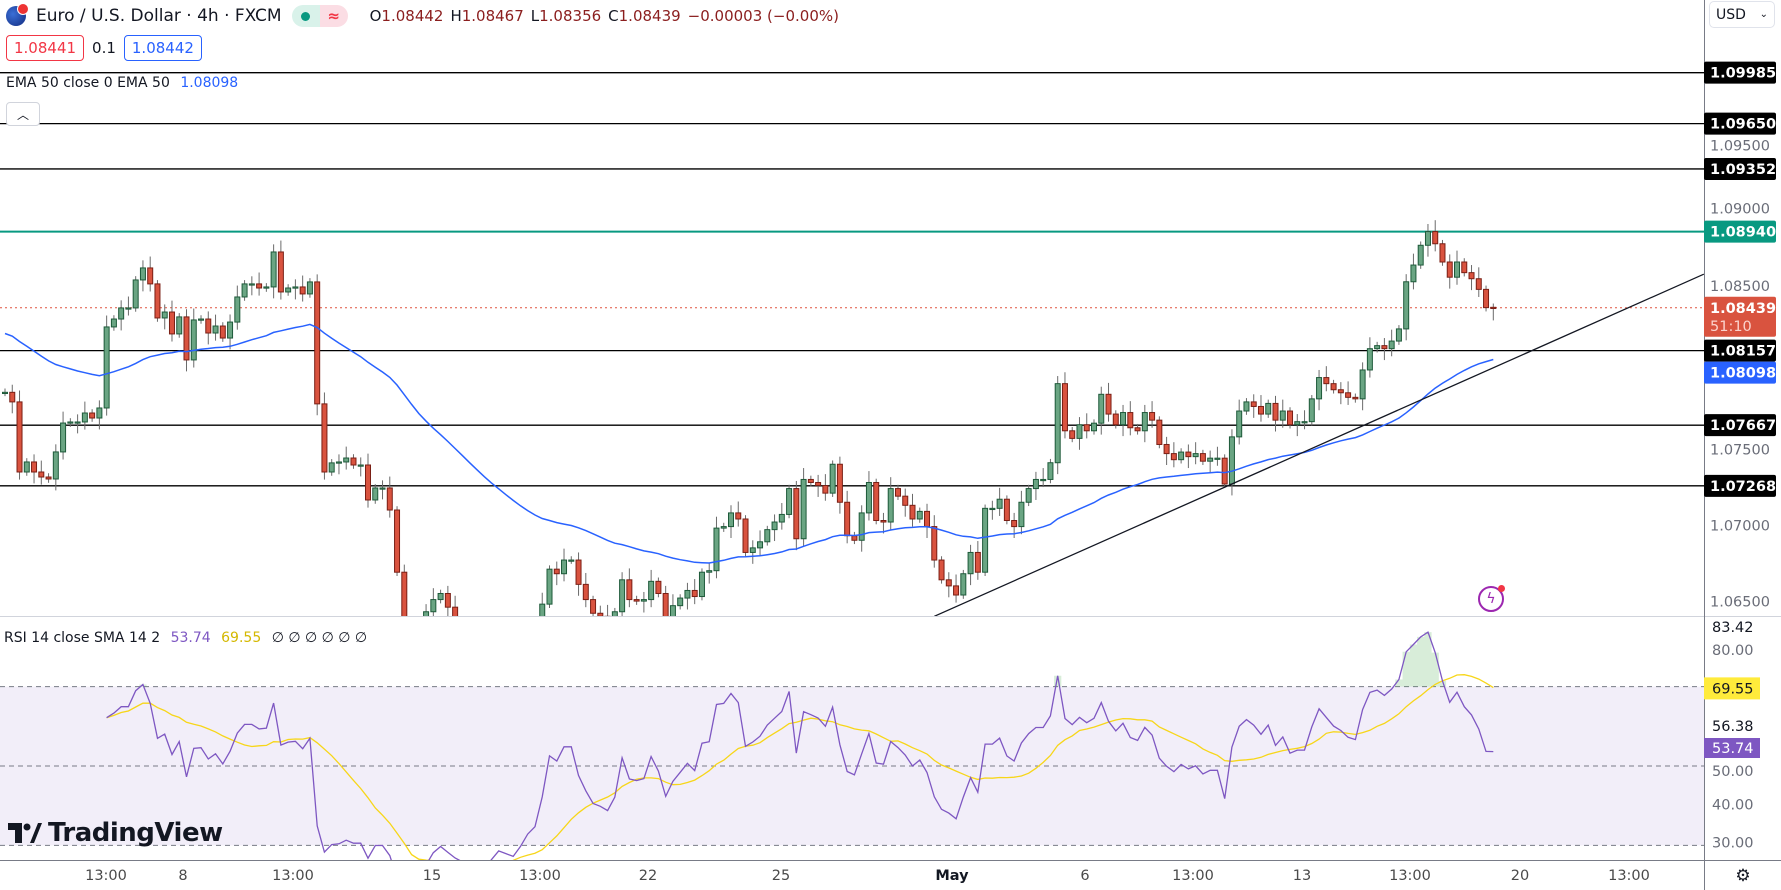 Image resolution: width=1781 pixels, height=890 pixels. I want to click on settings-gear-icon: ⚙, so click(1743, 876).